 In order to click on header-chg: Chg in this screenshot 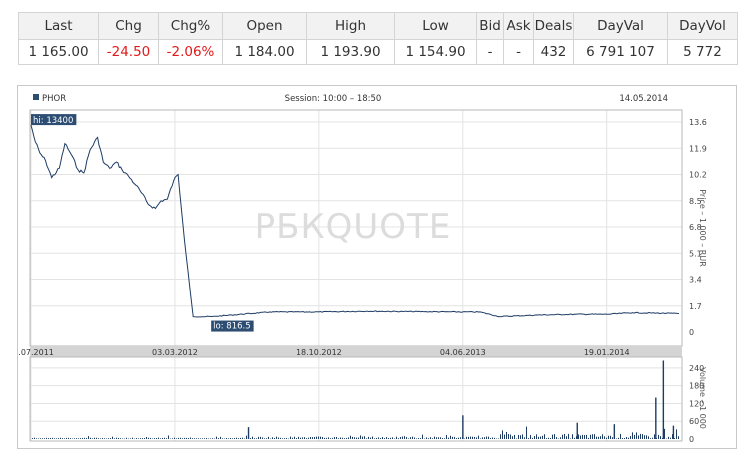, I will do `click(128, 26)`.